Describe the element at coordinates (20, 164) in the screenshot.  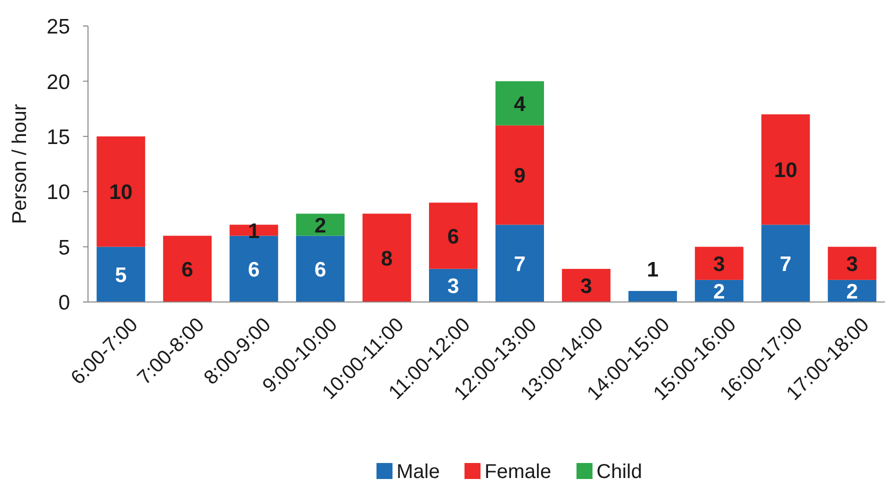
I see `y-axis-title: Person / hour` at that location.